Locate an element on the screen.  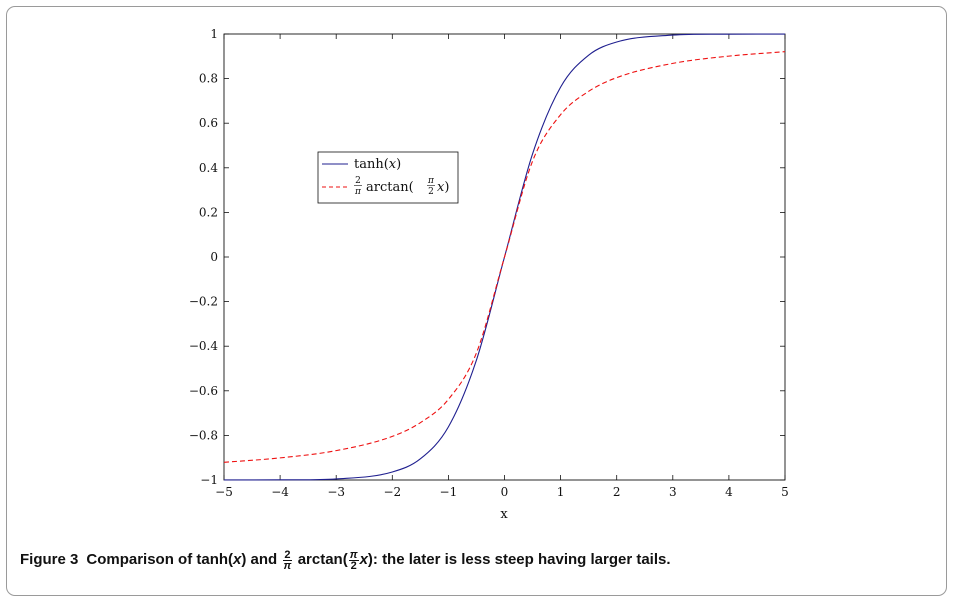
caption-frac1-denominator: π is located at coordinates (287, 566).